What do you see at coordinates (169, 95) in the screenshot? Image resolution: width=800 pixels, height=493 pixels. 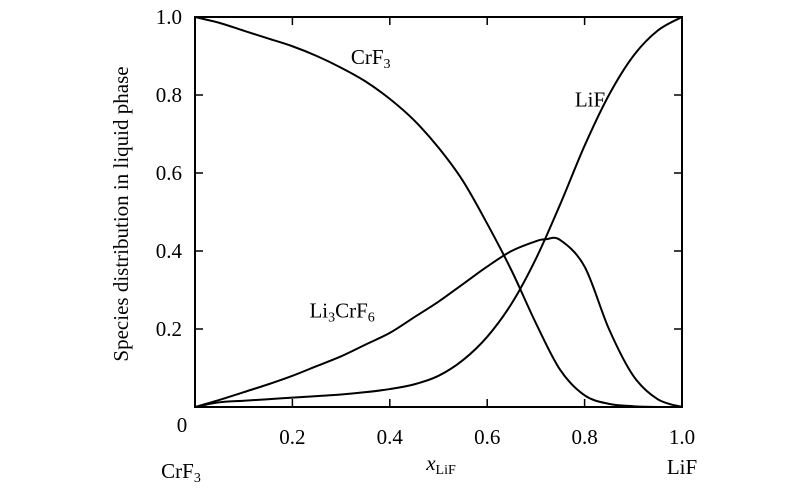 I see `y-tick-label: 0.8` at bounding box center [169, 95].